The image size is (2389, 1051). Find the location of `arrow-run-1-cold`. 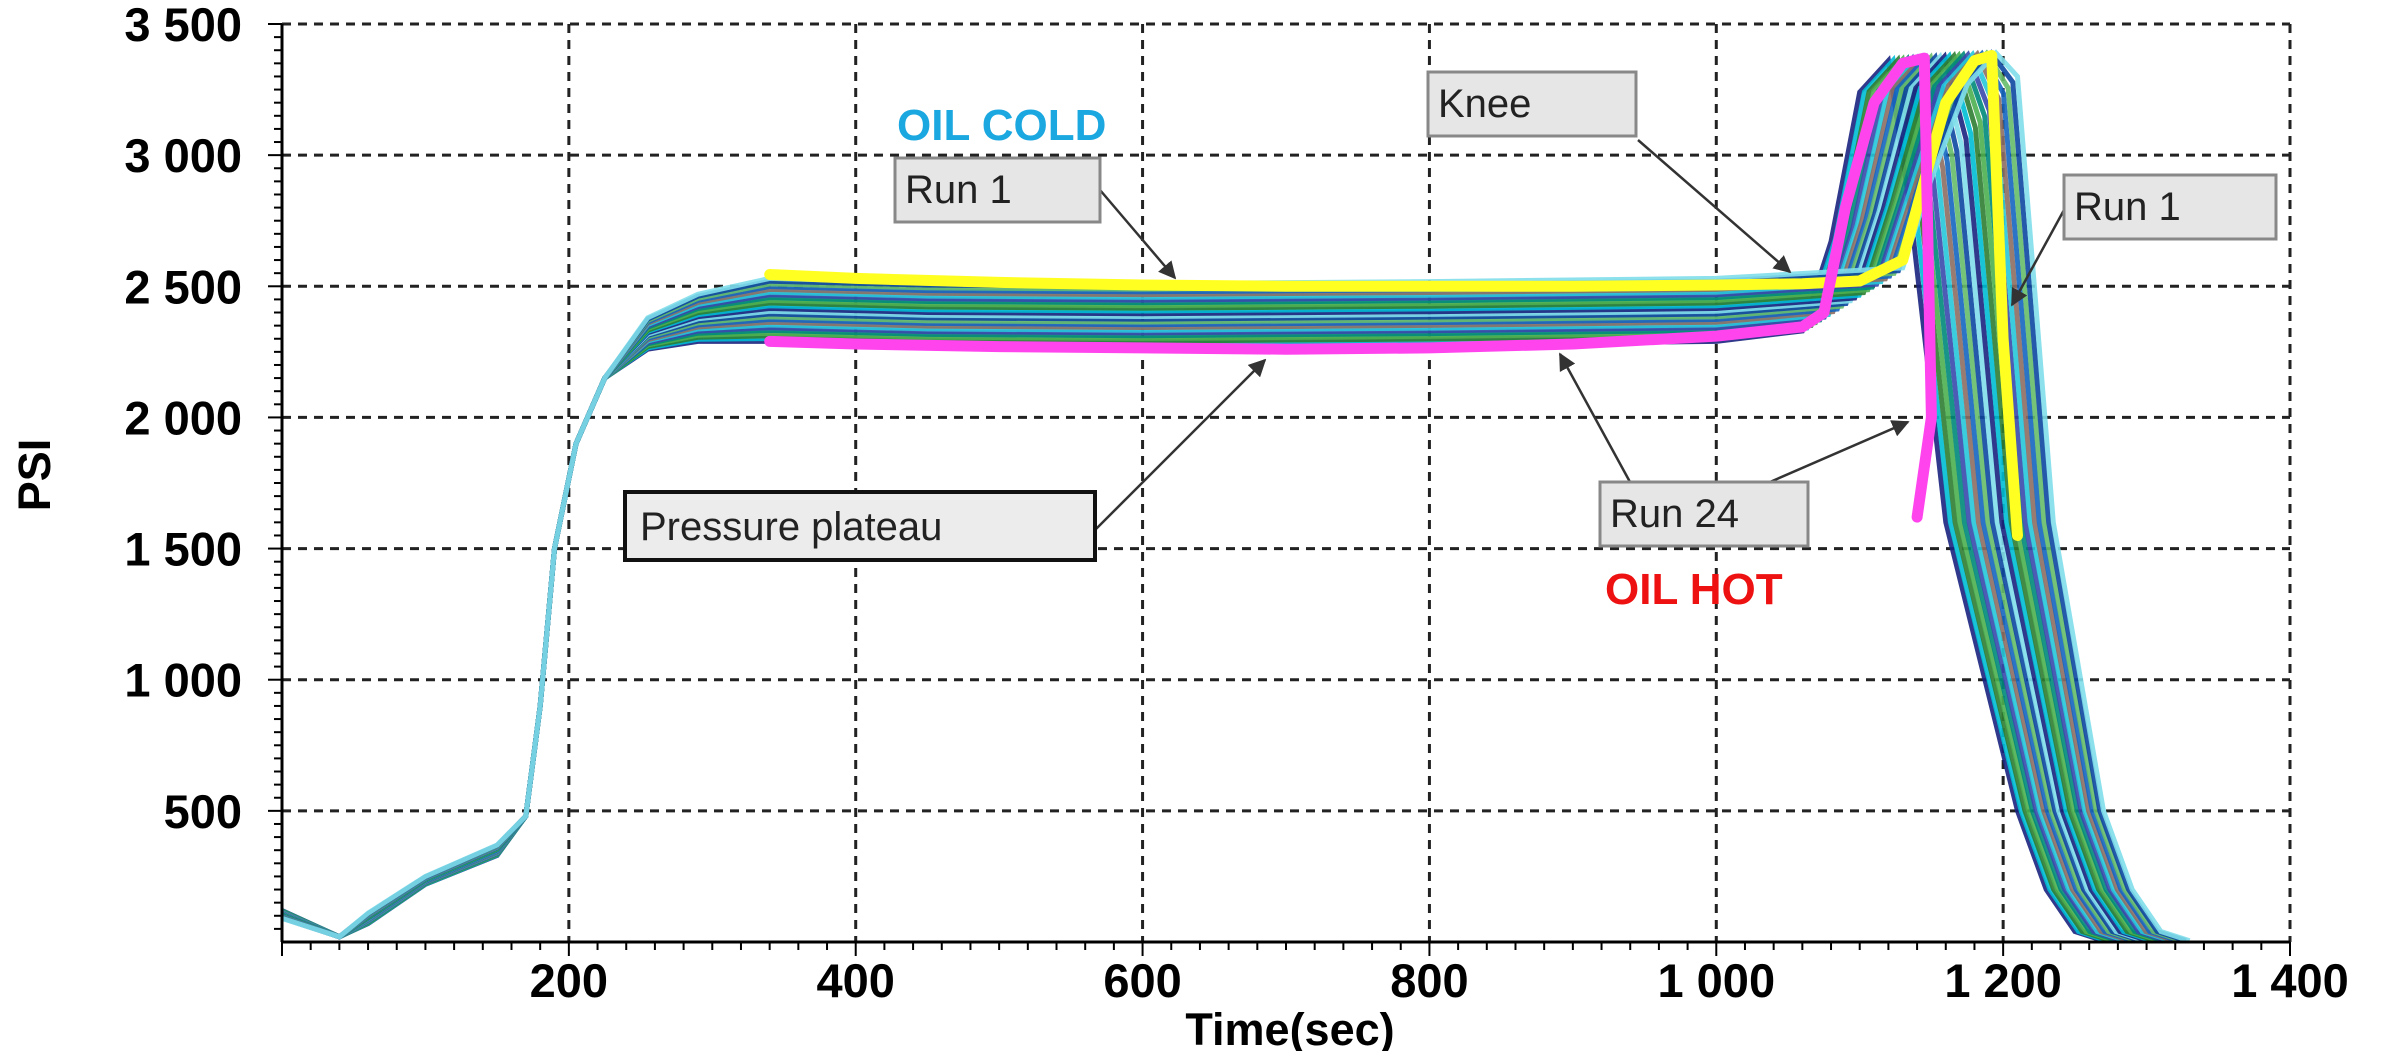

arrow-run-1-cold is located at coordinates (1138, 234).